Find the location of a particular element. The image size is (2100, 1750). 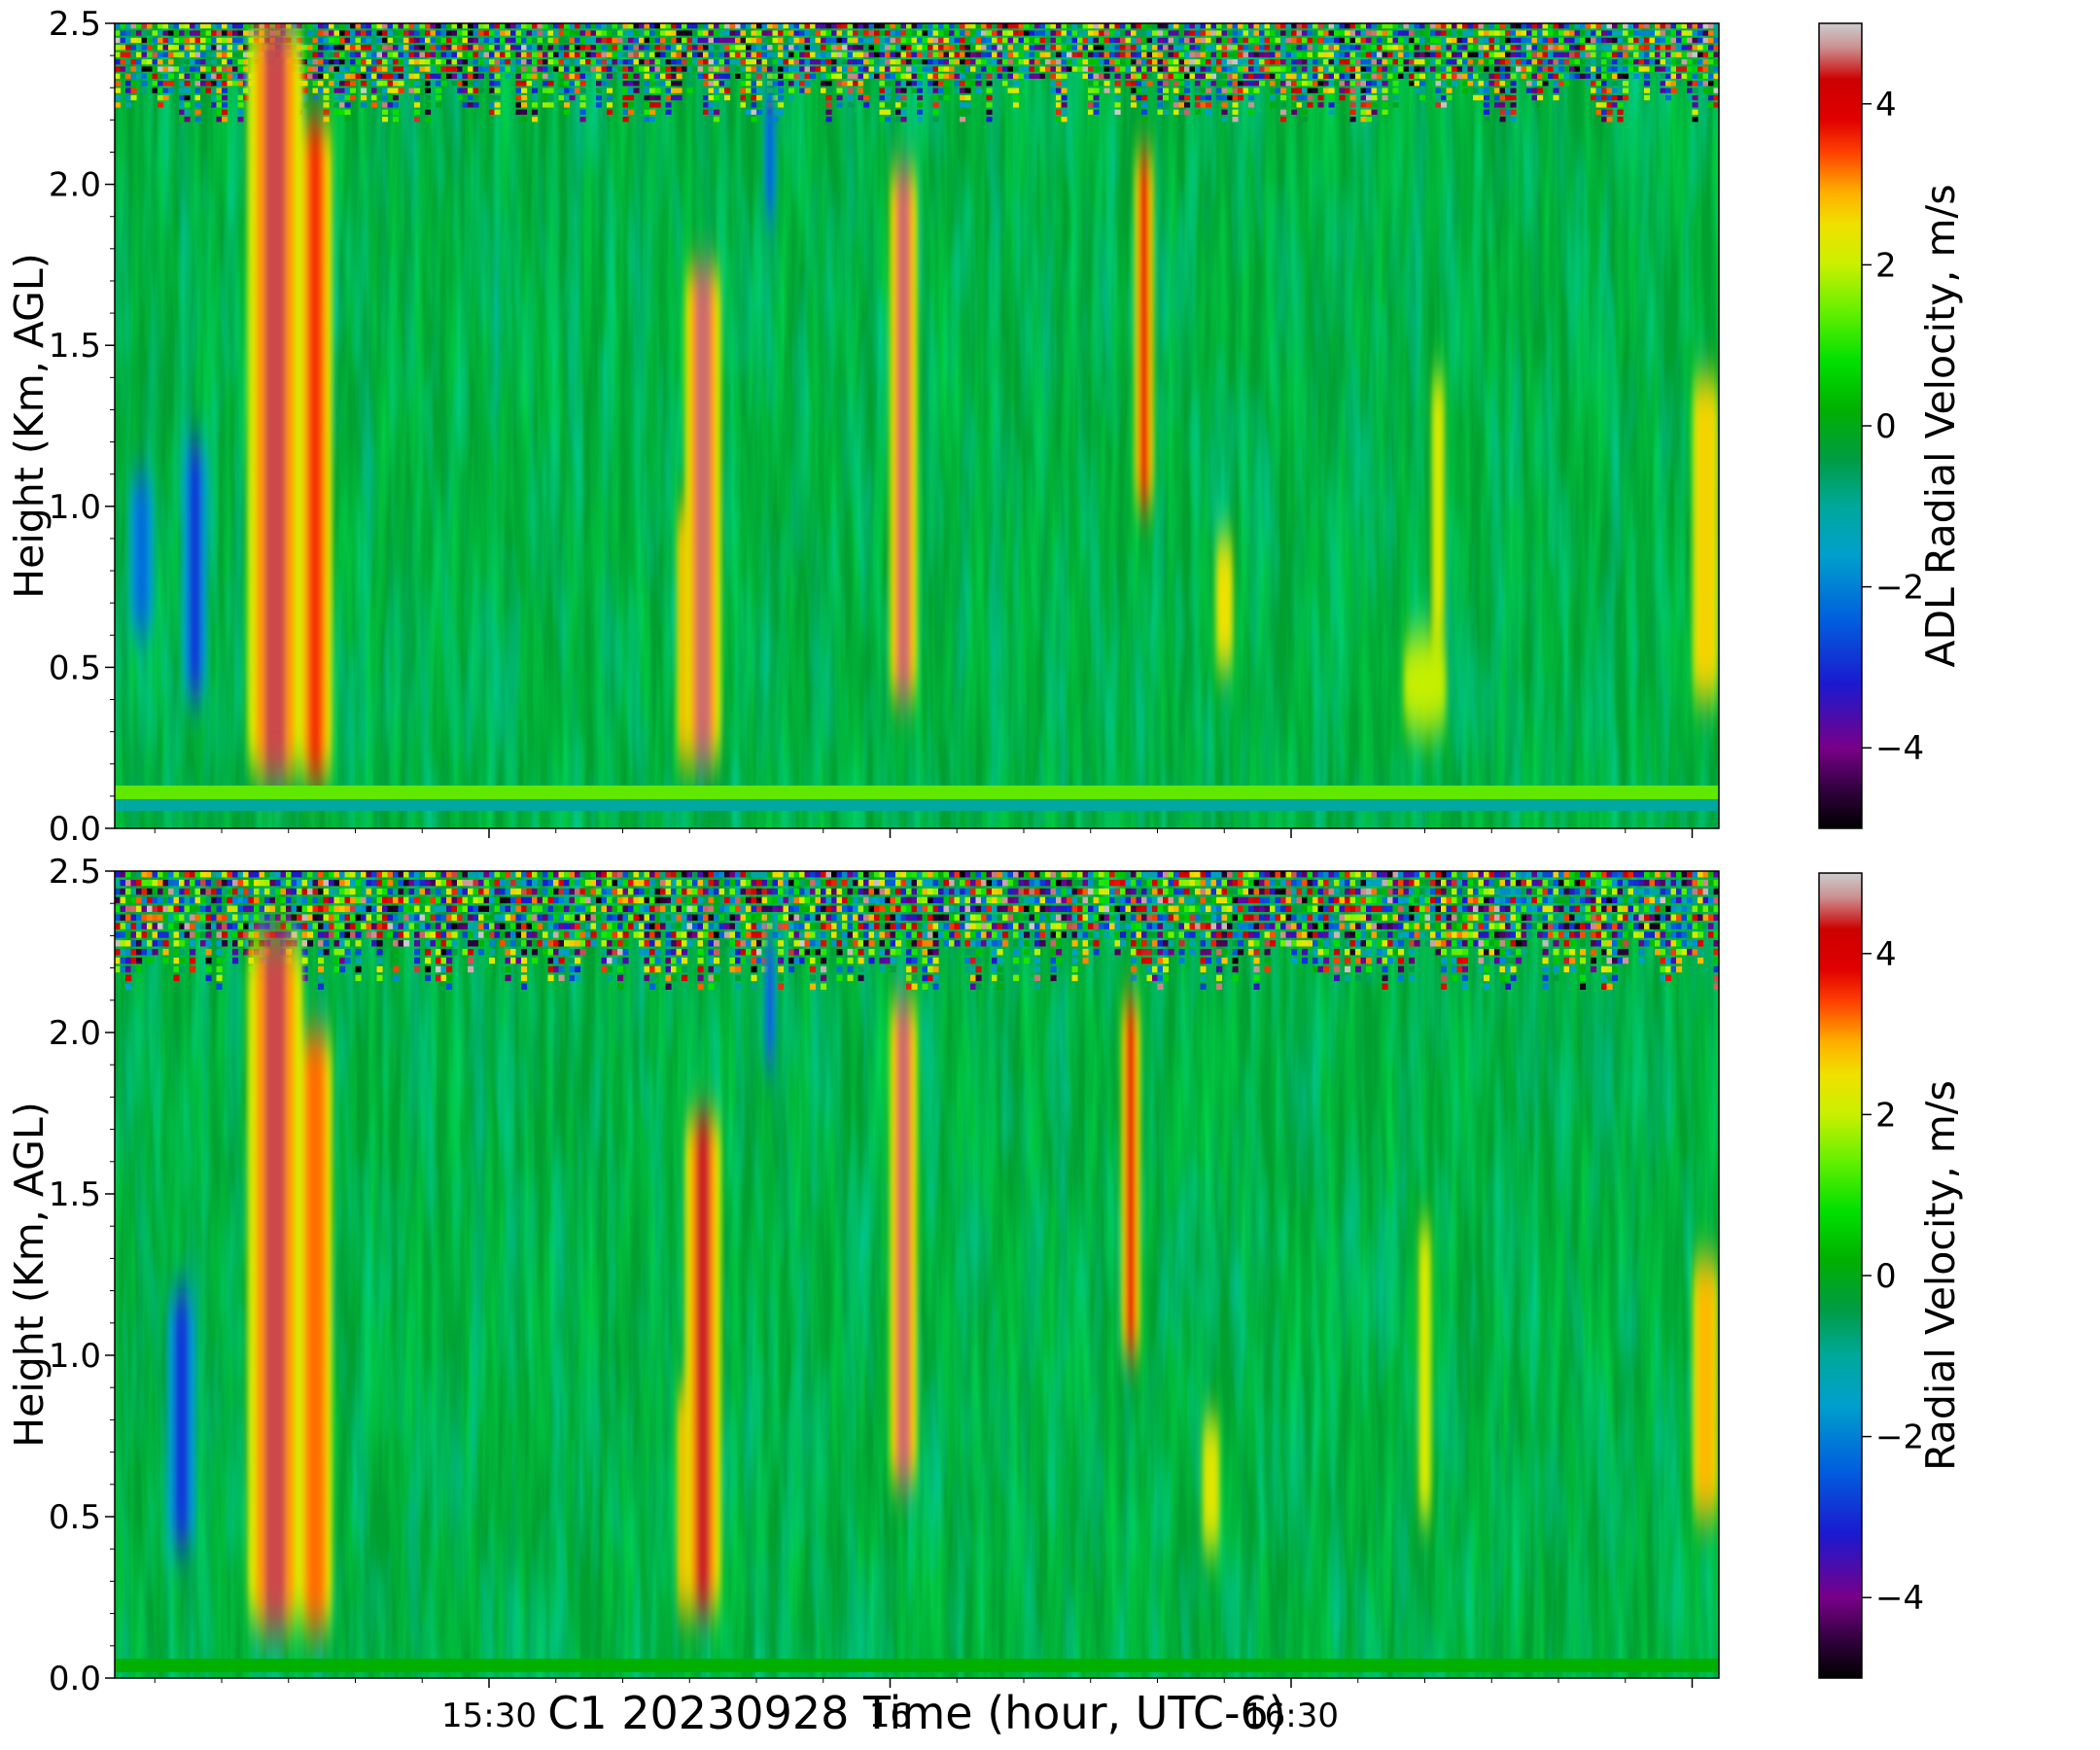

y-tick-label: 2.0 is located at coordinates (75, 185).